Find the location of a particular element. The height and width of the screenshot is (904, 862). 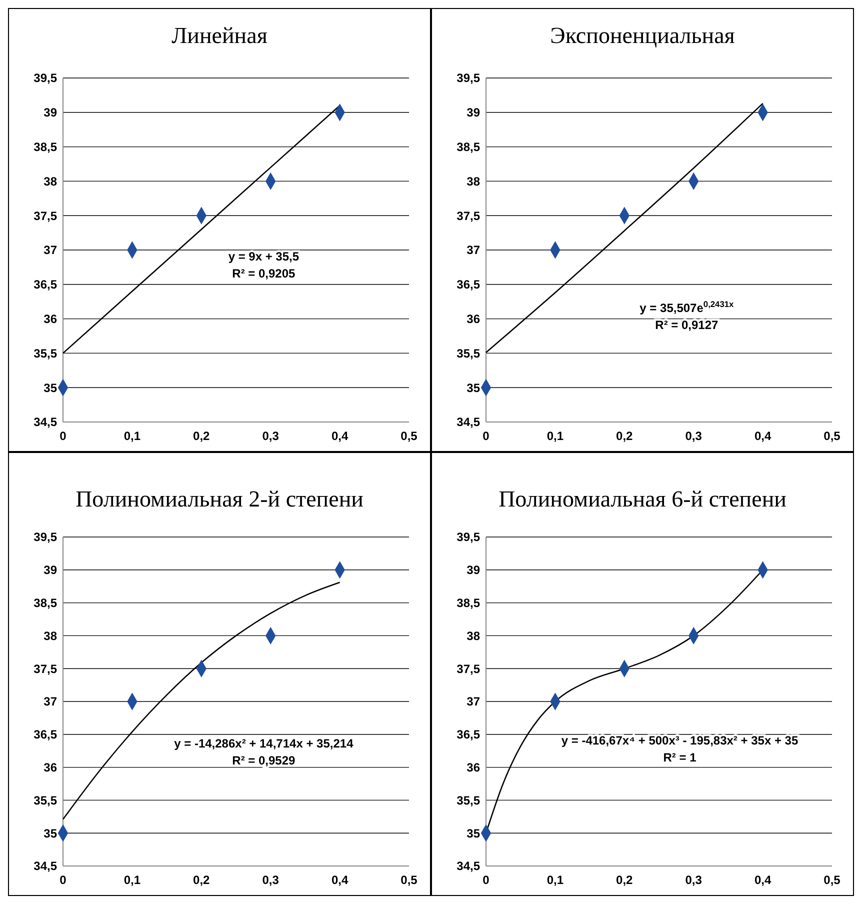

annotation: R² = 1 is located at coordinates (680, 757).